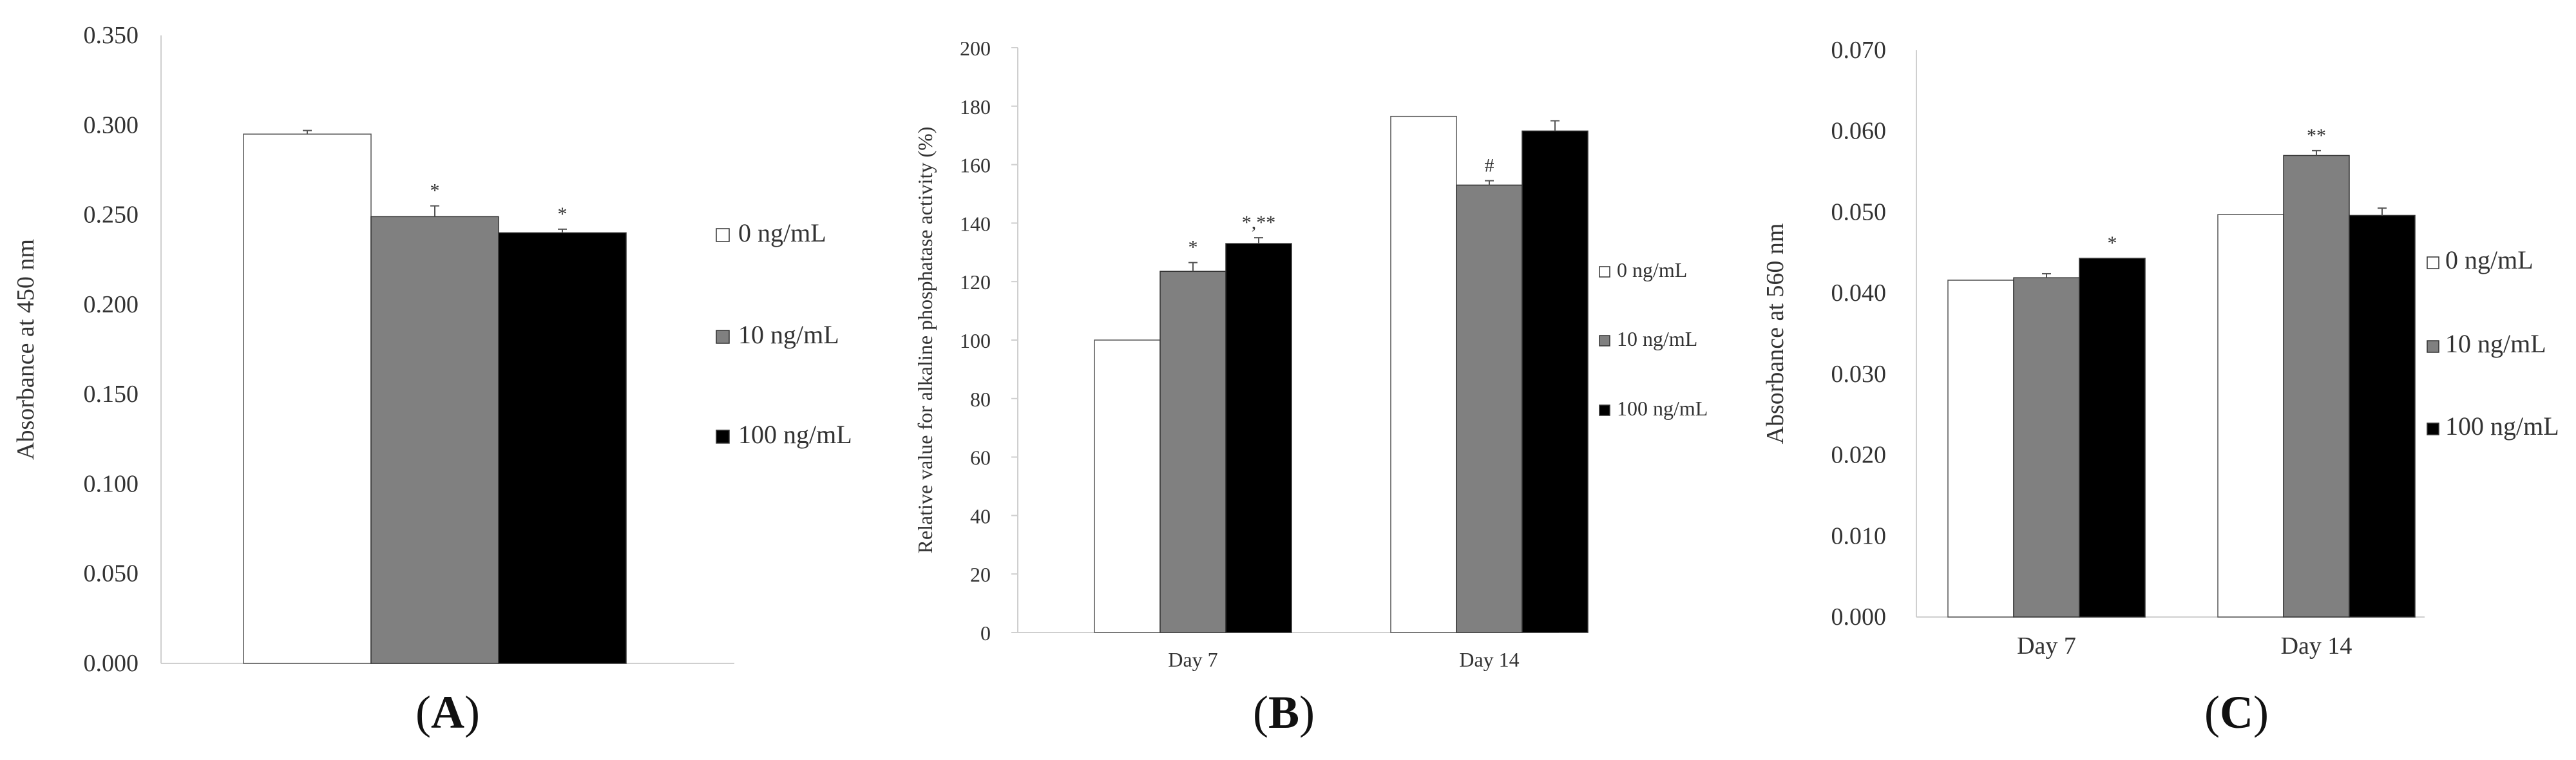 The height and width of the screenshot is (760, 2576). What do you see at coordinates (975, 107) in the screenshot?
I see `y-tick-label: 180` at bounding box center [975, 107].